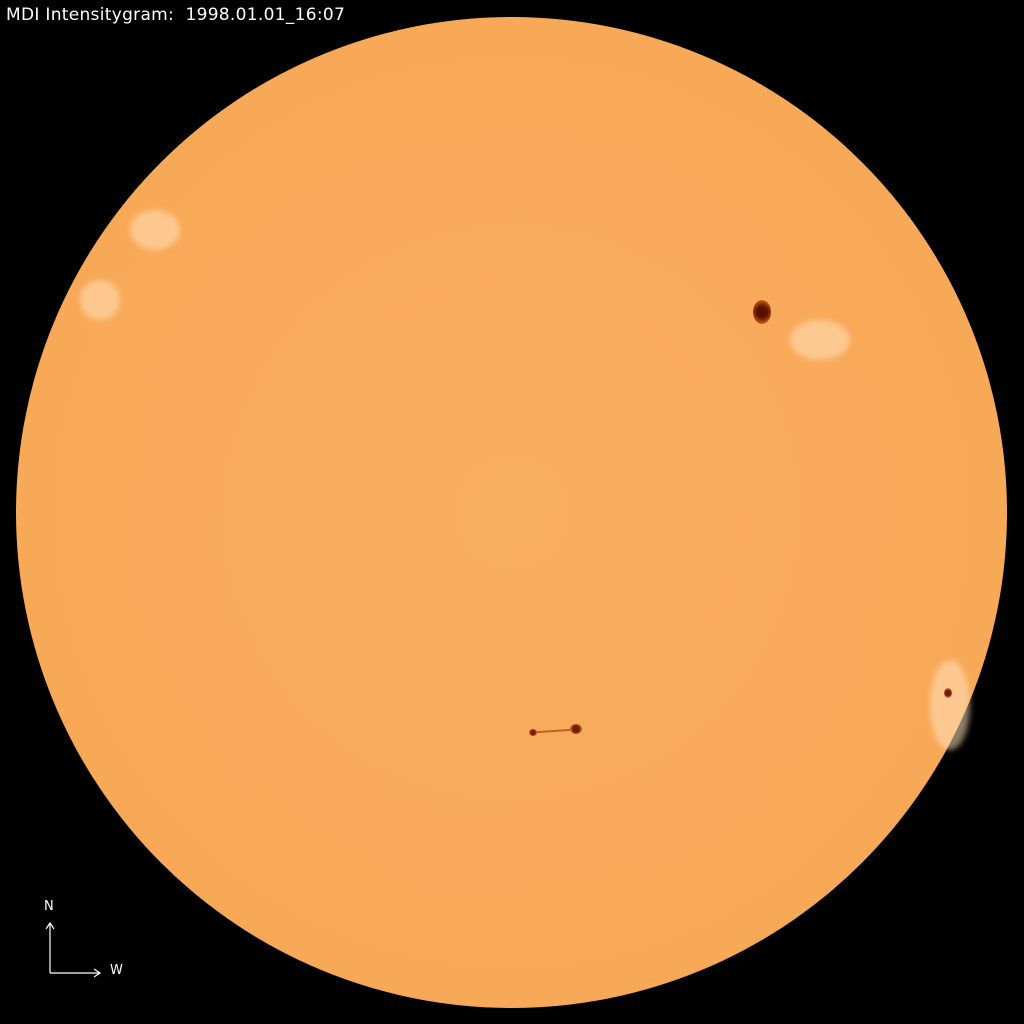  Describe the element at coordinates (76, 973) in the screenshot. I see `west-arrow-icon` at that location.